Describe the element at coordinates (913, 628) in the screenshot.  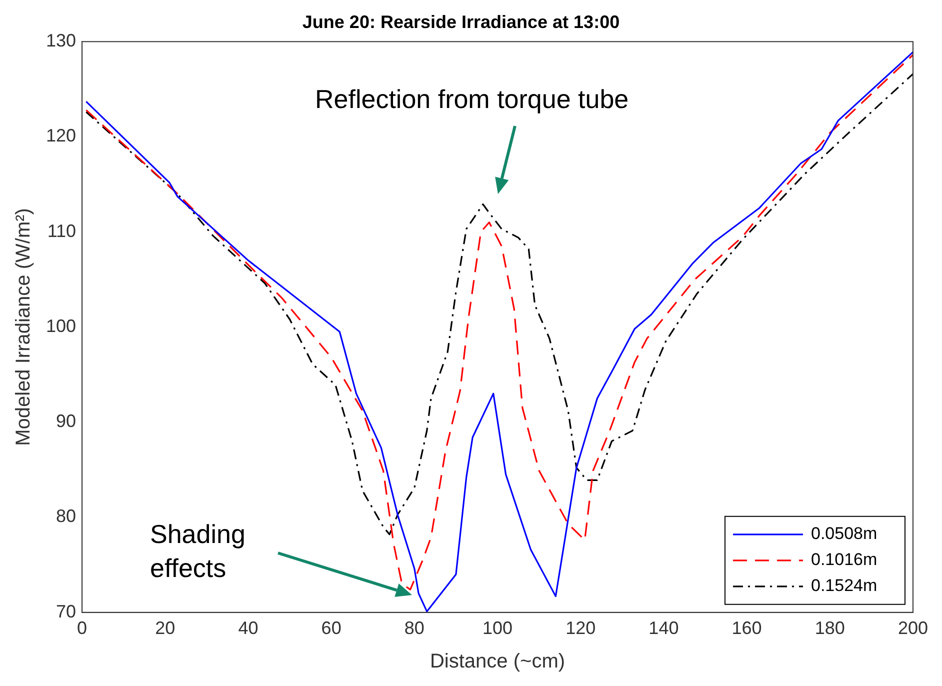
I see `x-tick-label: 200` at that location.